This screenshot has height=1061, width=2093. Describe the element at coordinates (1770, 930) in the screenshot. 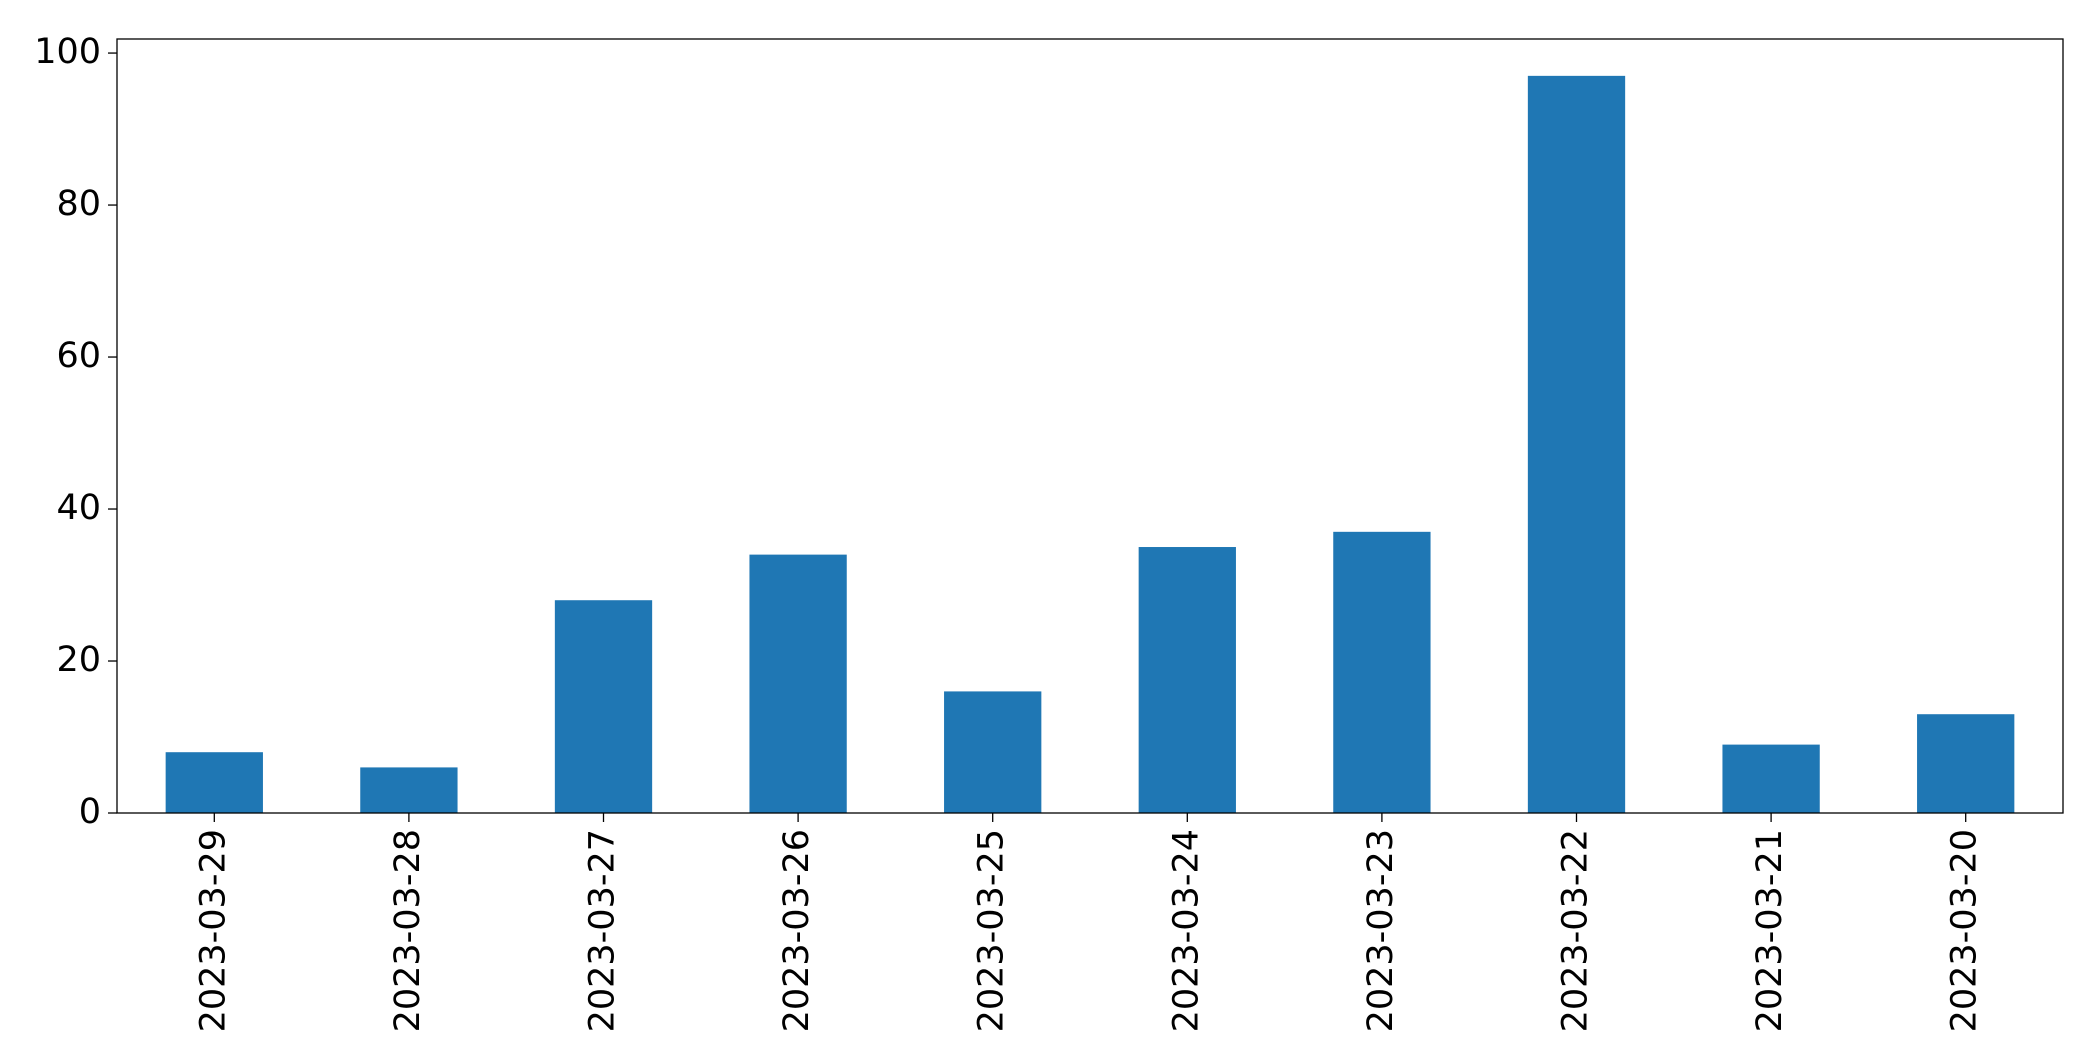

I see `x-tick-label: 2023-03-21` at that location.